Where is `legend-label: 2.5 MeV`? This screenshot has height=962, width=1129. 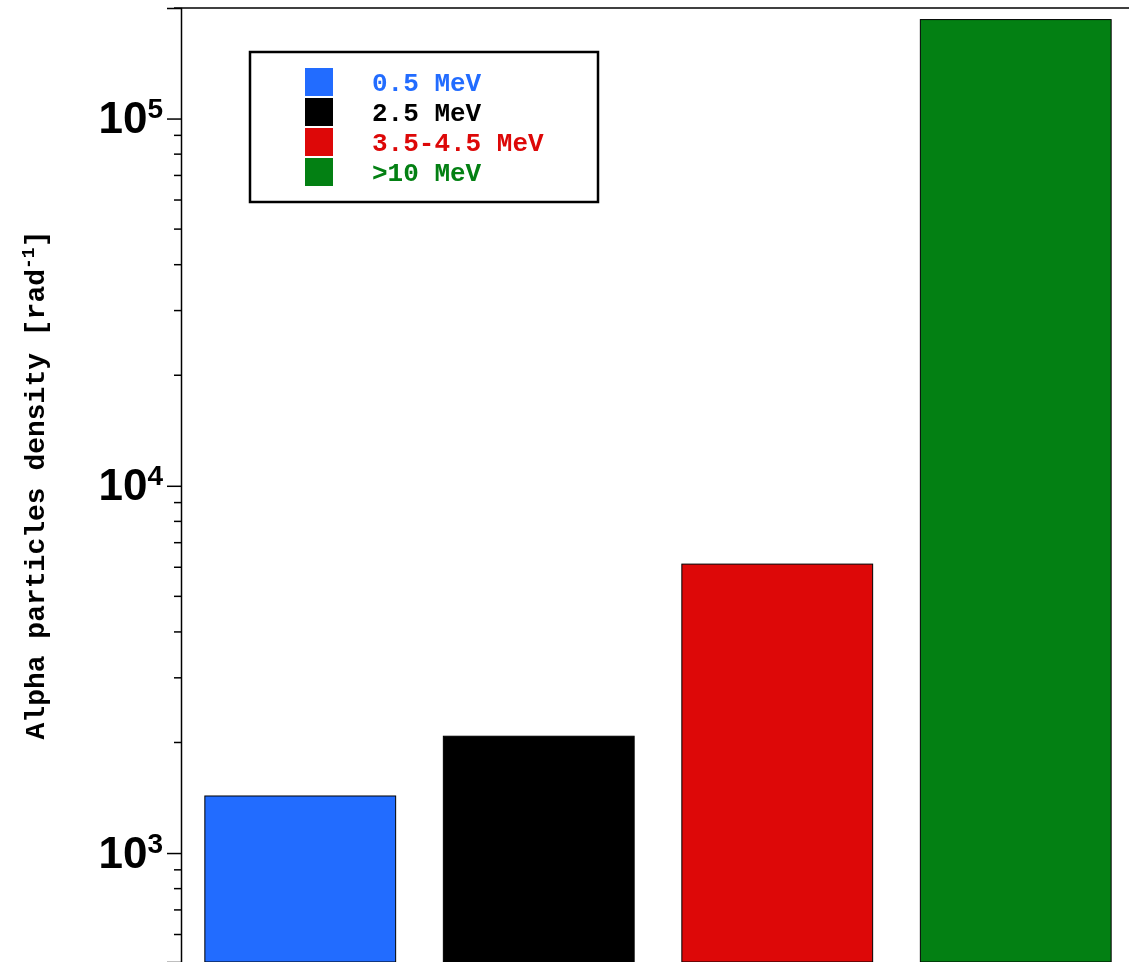 legend-label: 2.5 MeV is located at coordinates (427, 114).